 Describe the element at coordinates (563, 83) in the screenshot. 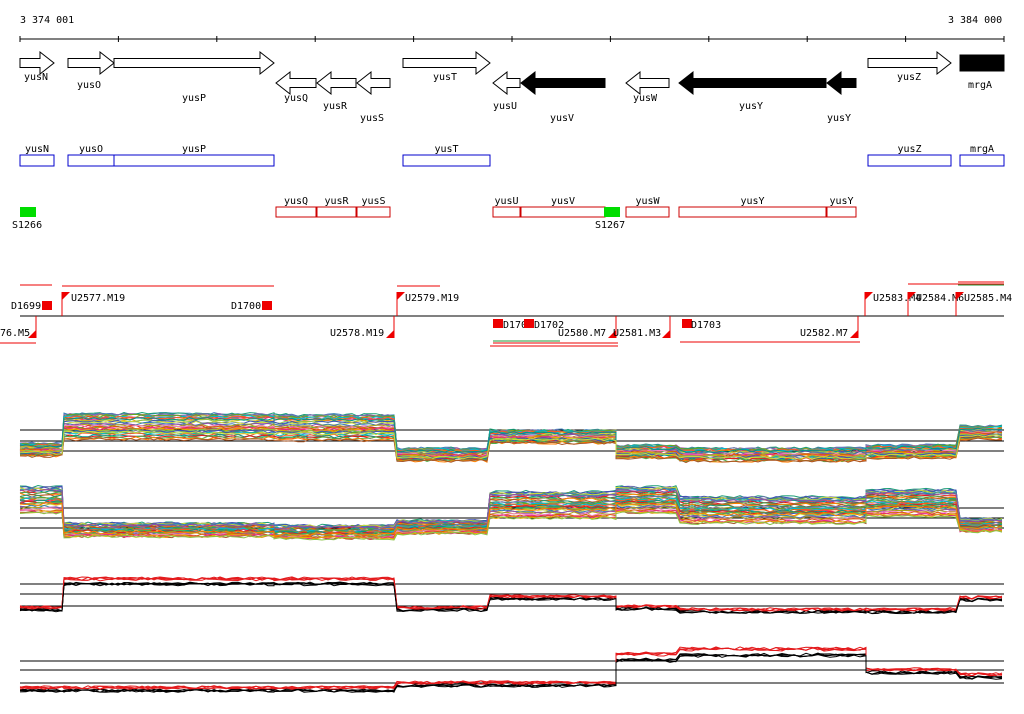

I see `gene-arrow-yusv` at that location.